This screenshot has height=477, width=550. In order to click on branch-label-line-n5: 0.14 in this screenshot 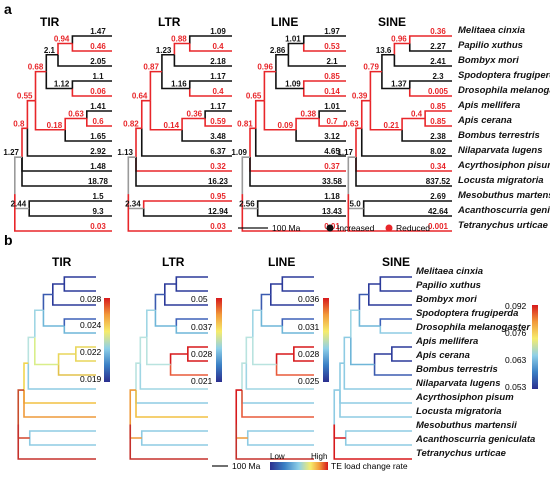, I will do `click(332, 91)`.